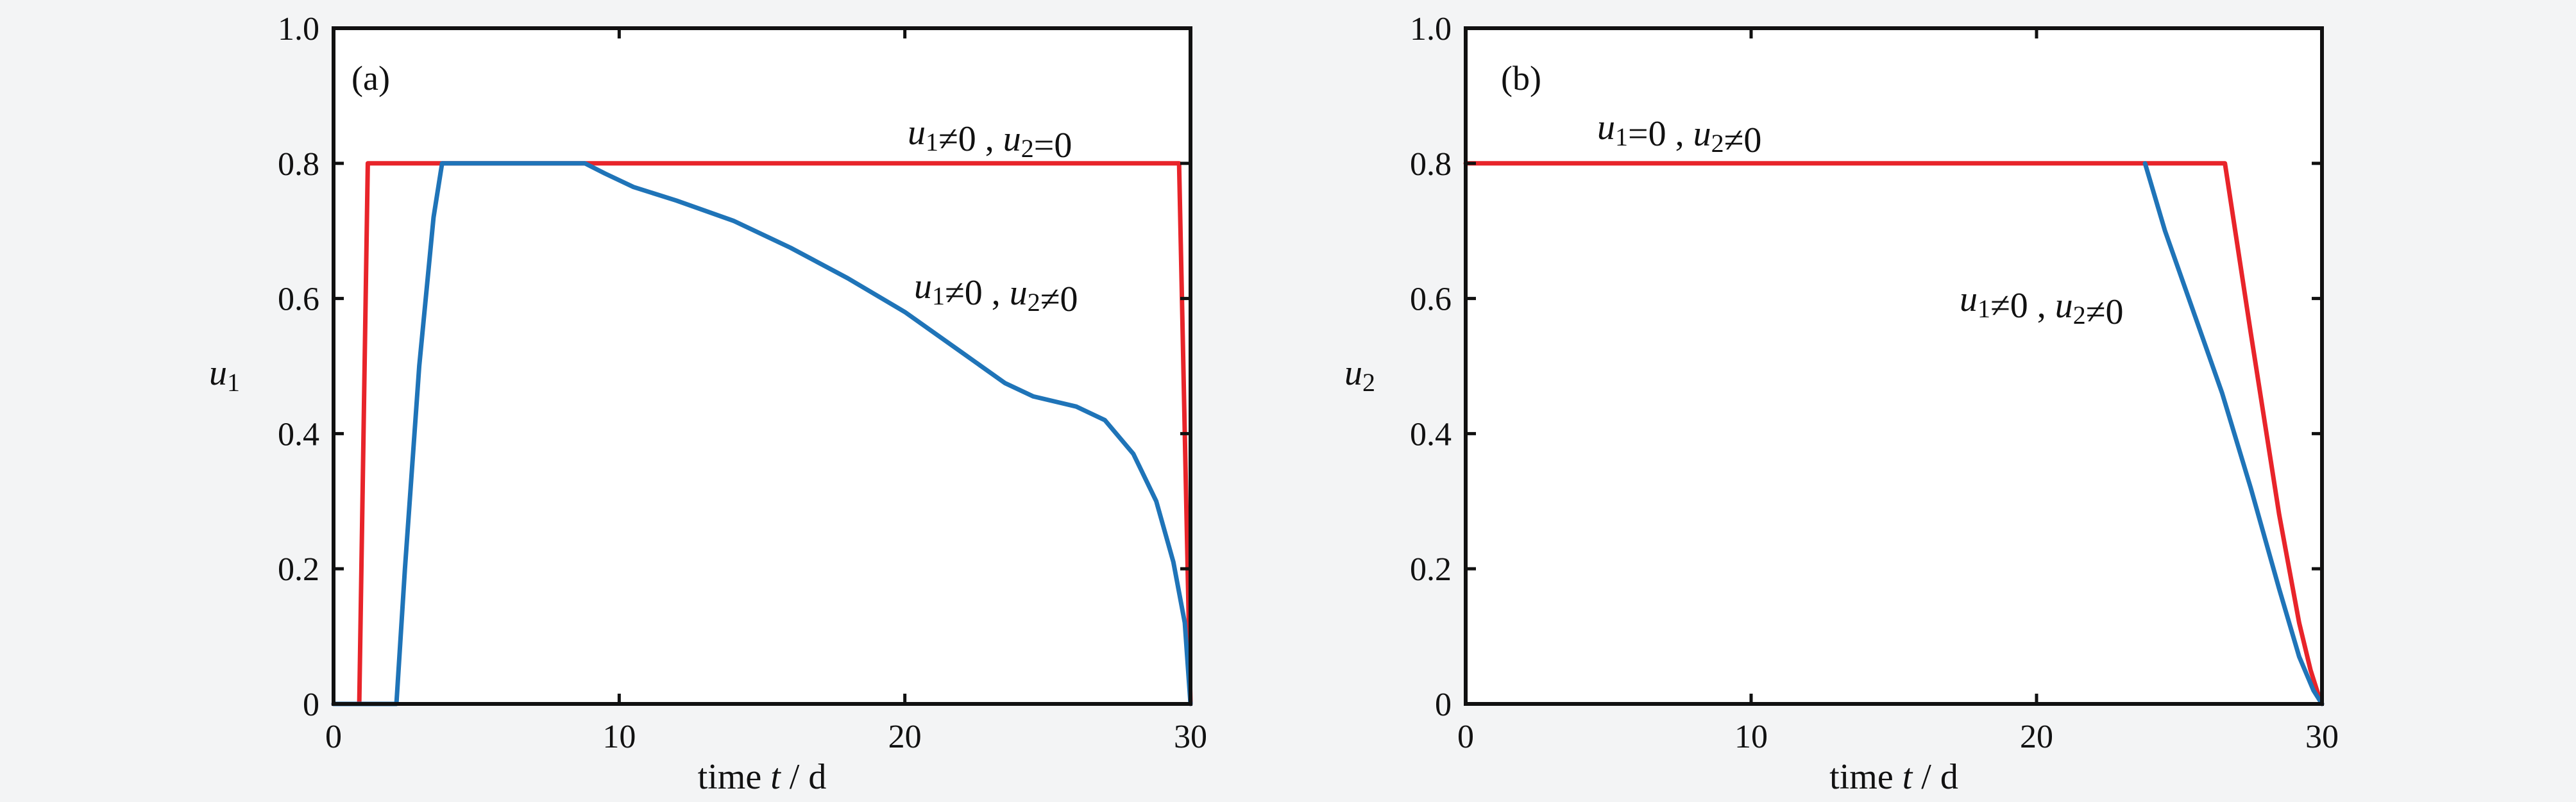 This screenshot has height=802, width=2576. Describe the element at coordinates (371, 78) in the screenshot. I see `panel-label: (a)` at that location.